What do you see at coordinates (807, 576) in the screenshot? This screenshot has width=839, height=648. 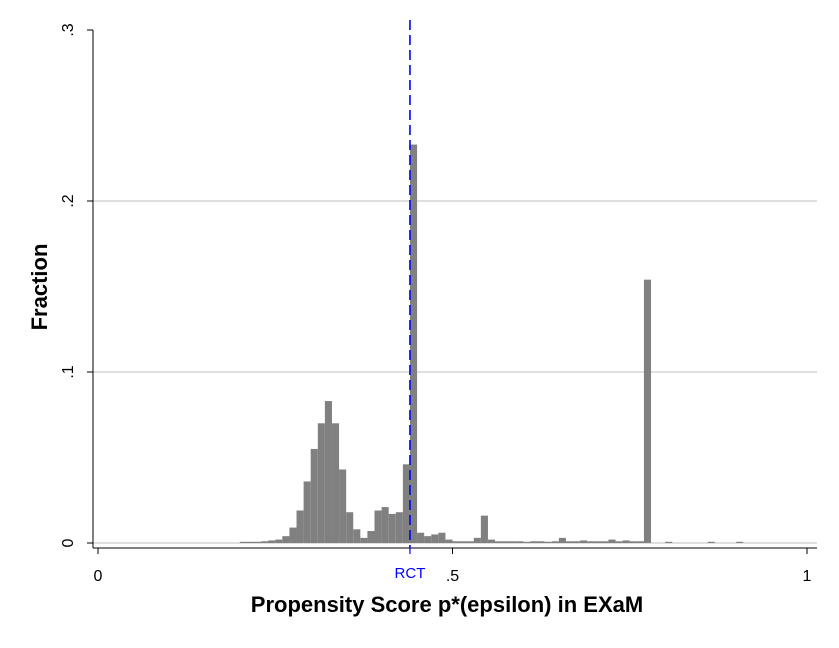 I see `x-tick-label: 1` at bounding box center [807, 576].